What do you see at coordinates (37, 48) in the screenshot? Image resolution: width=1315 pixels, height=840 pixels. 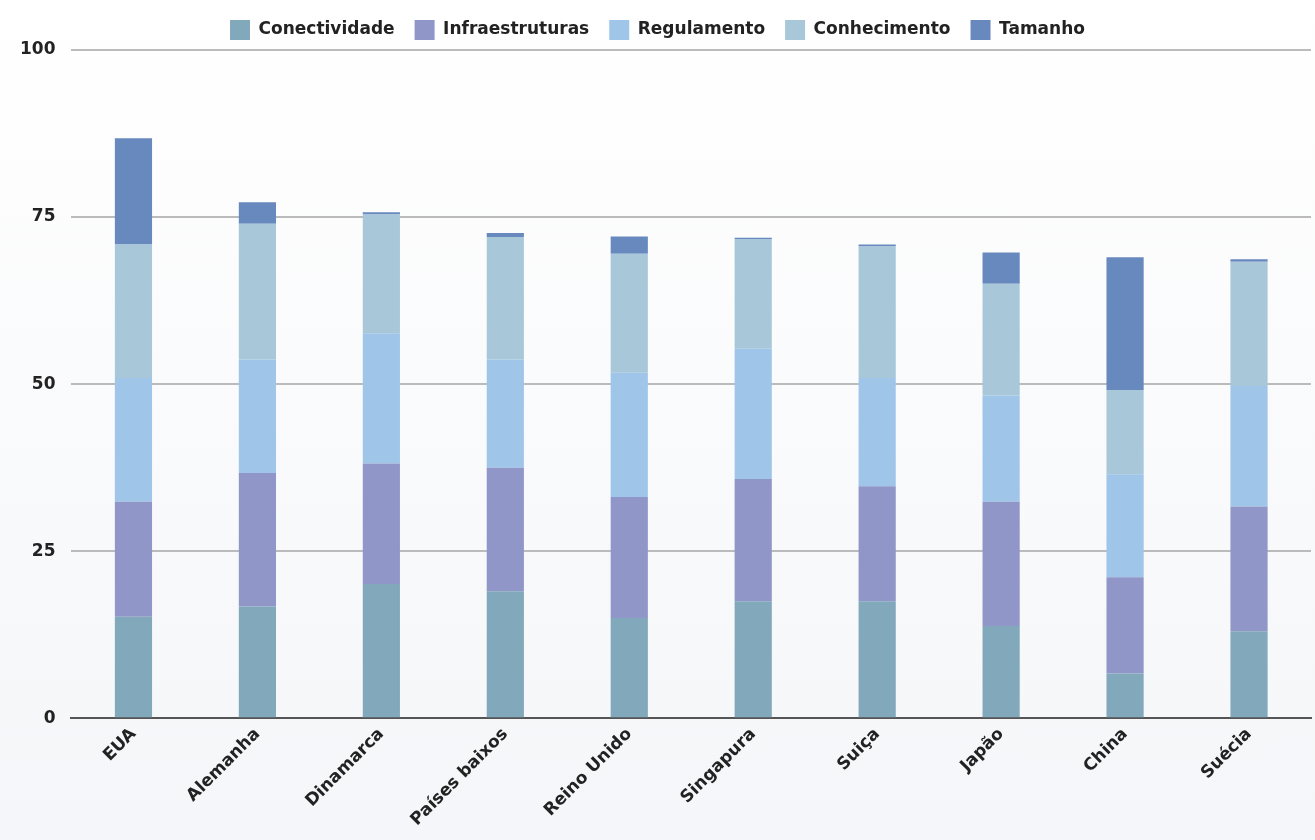 I see `y-tick-label: 100` at bounding box center [37, 48].